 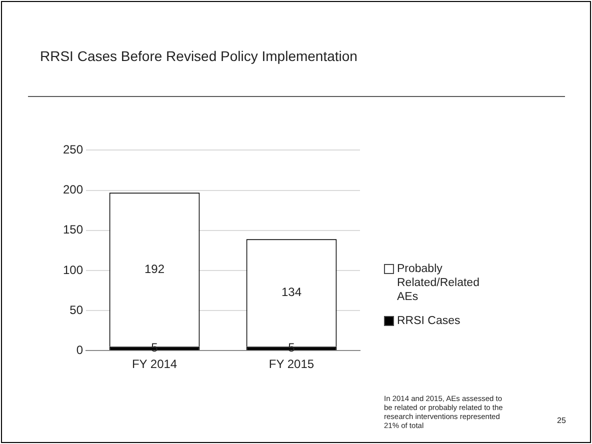 I want to click on chart-title: RRSI Cases Before Revised Policy Implementation, so click(x=199, y=56).